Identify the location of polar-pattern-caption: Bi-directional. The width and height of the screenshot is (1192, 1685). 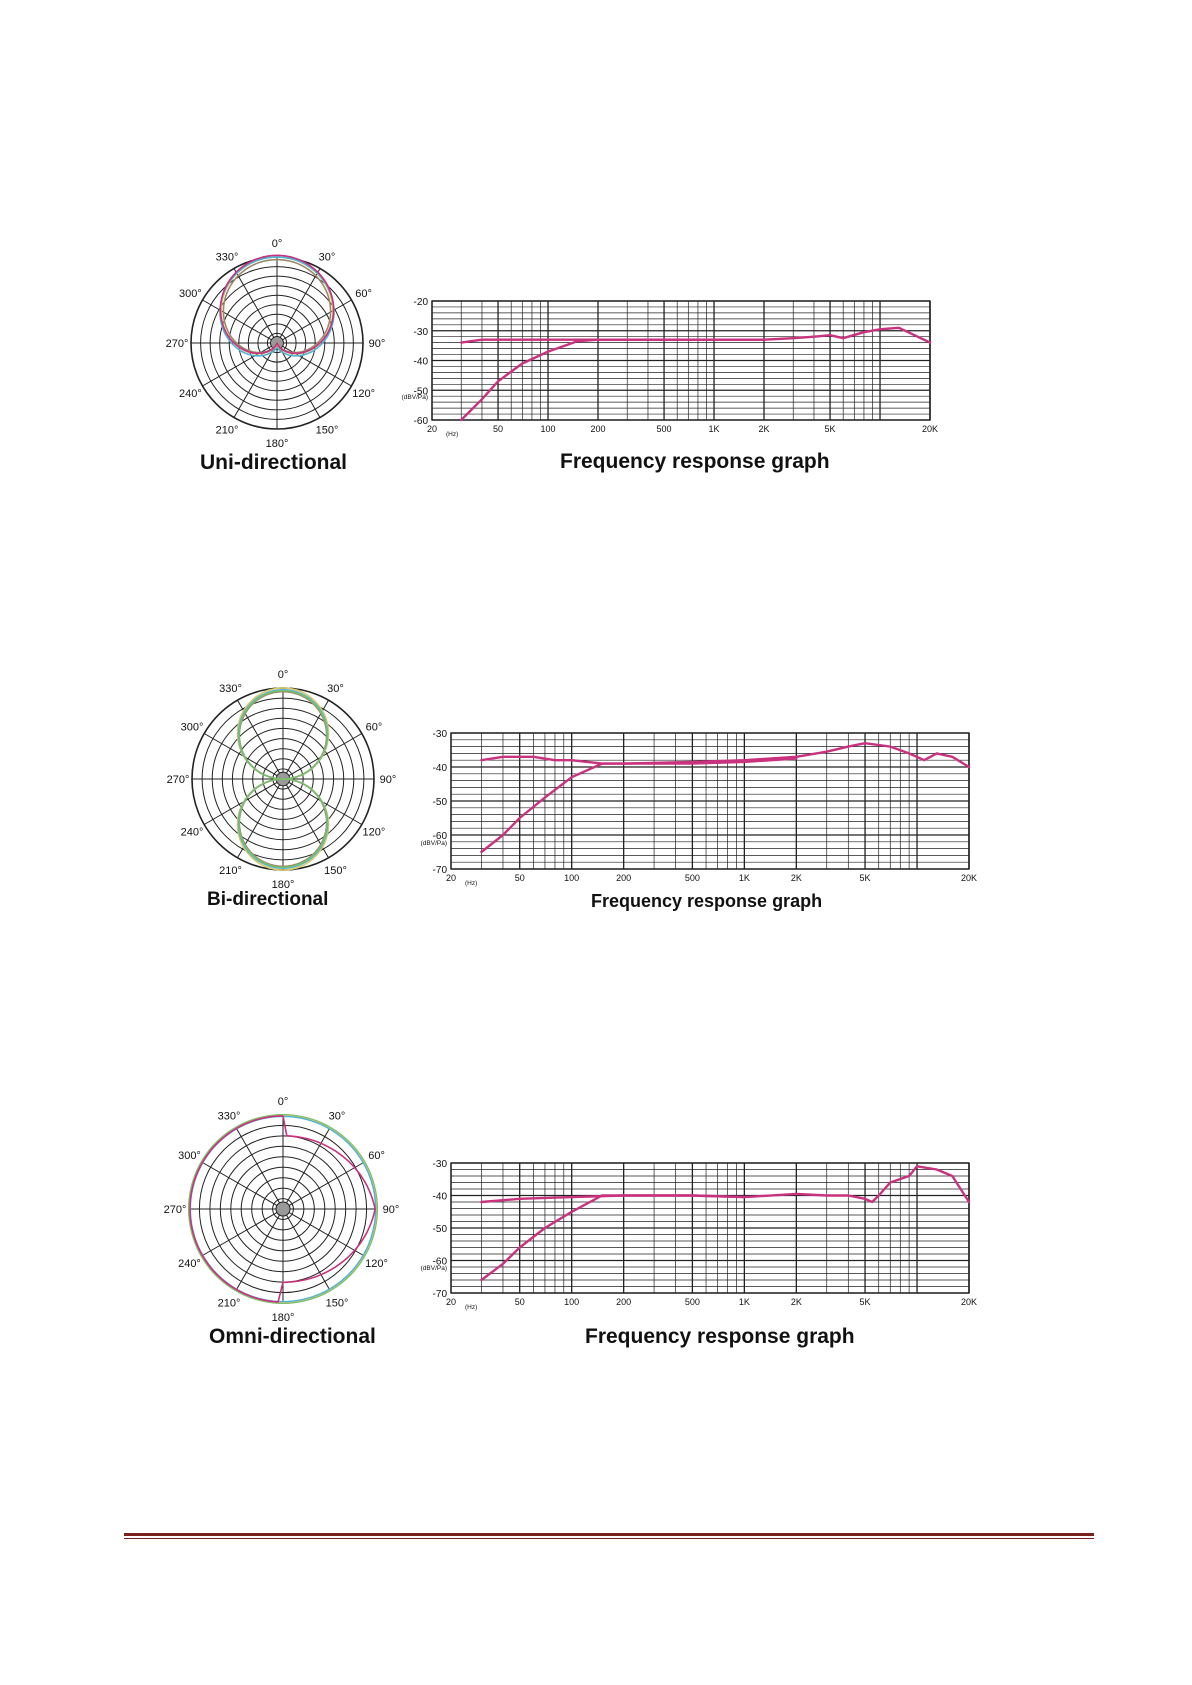
(268, 899).